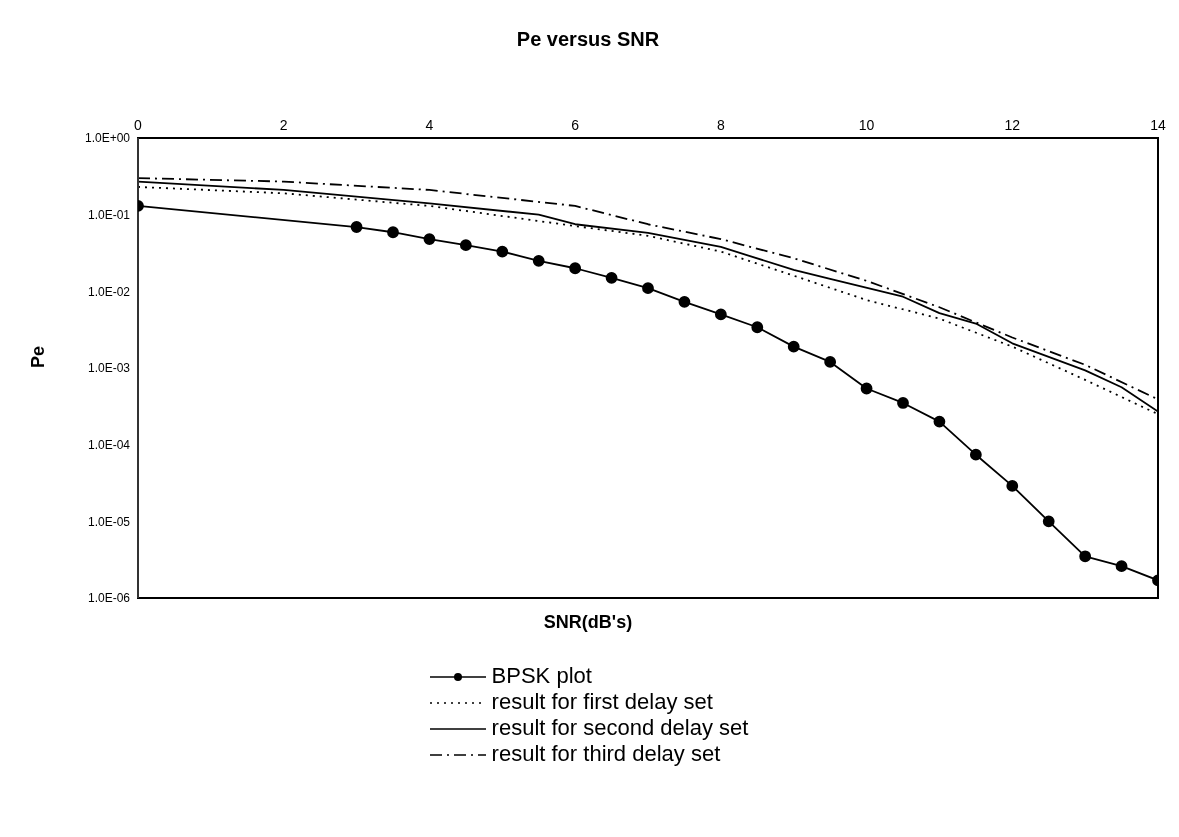  What do you see at coordinates (109, 214) in the screenshot?
I see `y-tick-label: 1.0E-01` at bounding box center [109, 214].